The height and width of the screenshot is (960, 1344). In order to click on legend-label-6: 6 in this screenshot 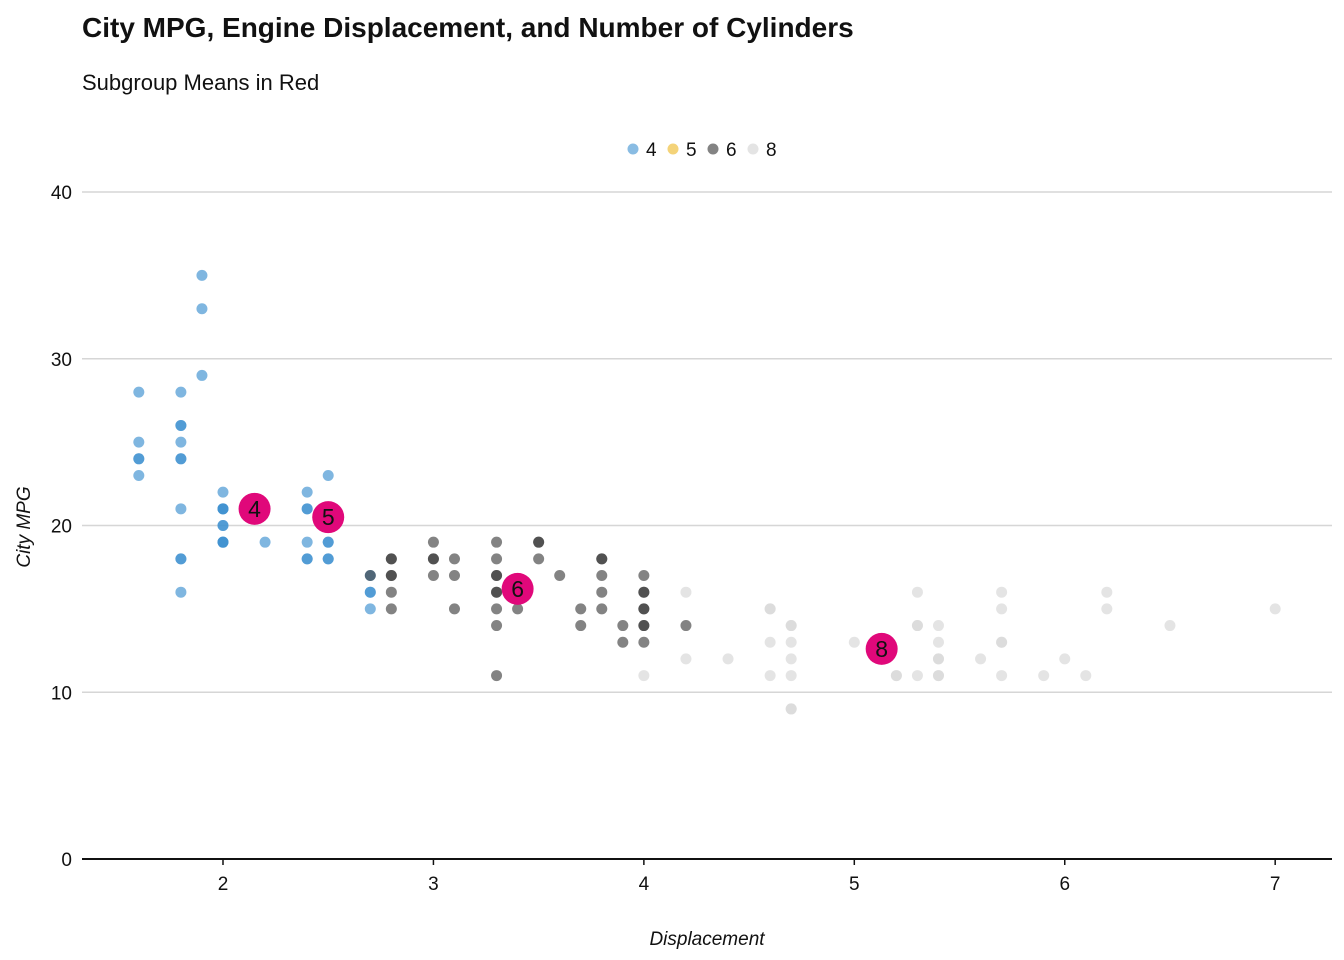, I will do `click(731, 150)`.